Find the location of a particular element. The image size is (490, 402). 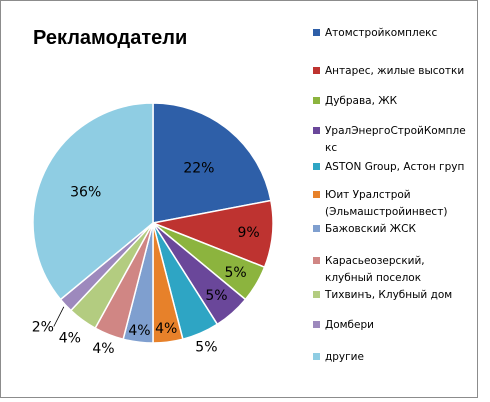

legend-label: Антарес, жилые высотки is located at coordinates (395, 71).